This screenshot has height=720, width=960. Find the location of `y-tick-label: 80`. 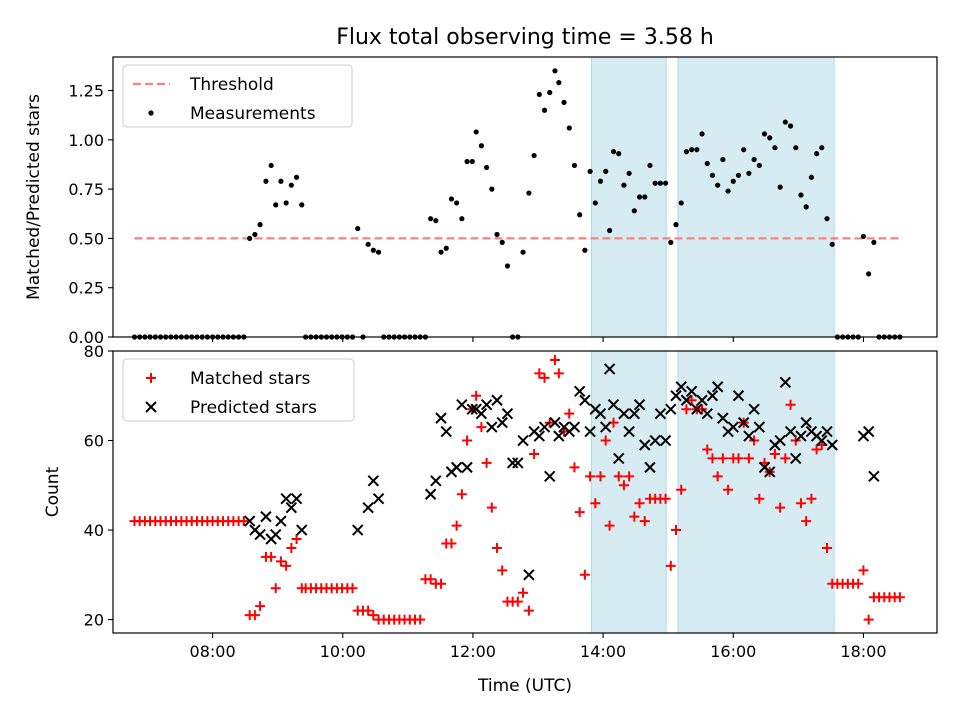

y-tick-label: 80 is located at coordinates (94, 351).